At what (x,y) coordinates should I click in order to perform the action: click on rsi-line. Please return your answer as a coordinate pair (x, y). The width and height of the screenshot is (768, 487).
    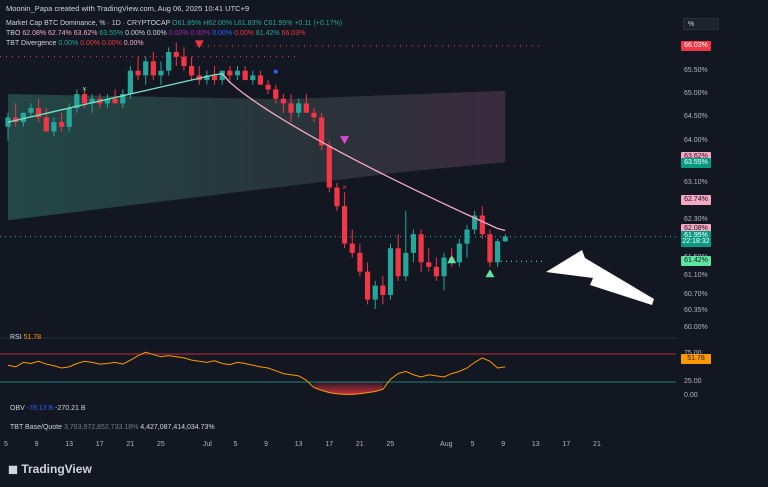
    Looking at the image, I should click on (256, 373).